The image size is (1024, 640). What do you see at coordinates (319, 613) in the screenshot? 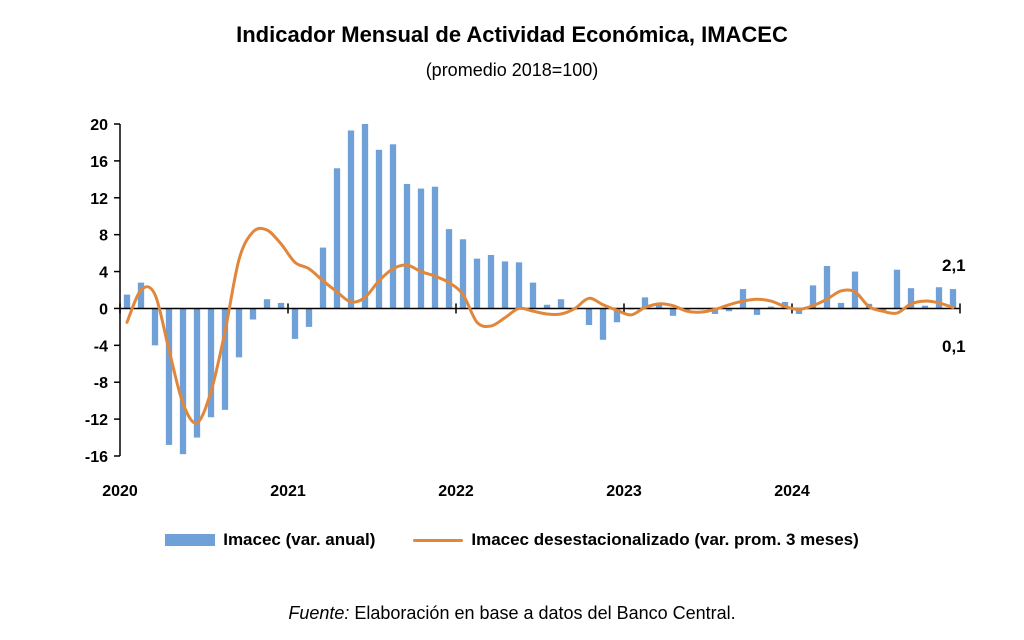
I see `source-label: Fuente:` at bounding box center [319, 613].